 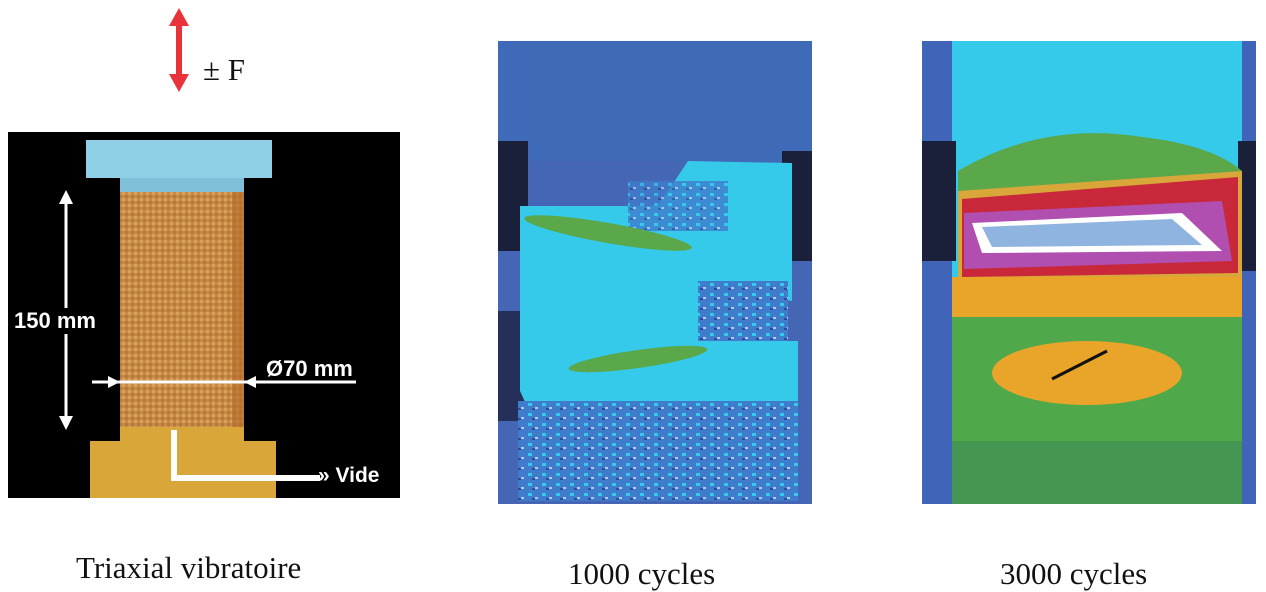 What do you see at coordinates (183, 469) in the screenshot?
I see `base` at bounding box center [183, 469].